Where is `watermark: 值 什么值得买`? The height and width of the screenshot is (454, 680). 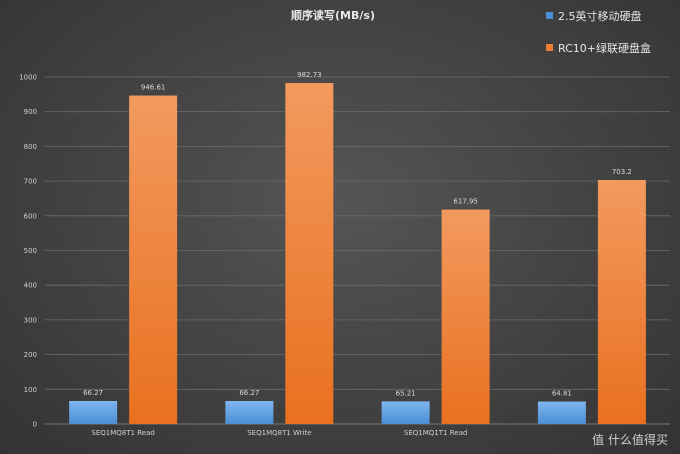 watermark: 值 什么值得买 is located at coordinates (630, 440).